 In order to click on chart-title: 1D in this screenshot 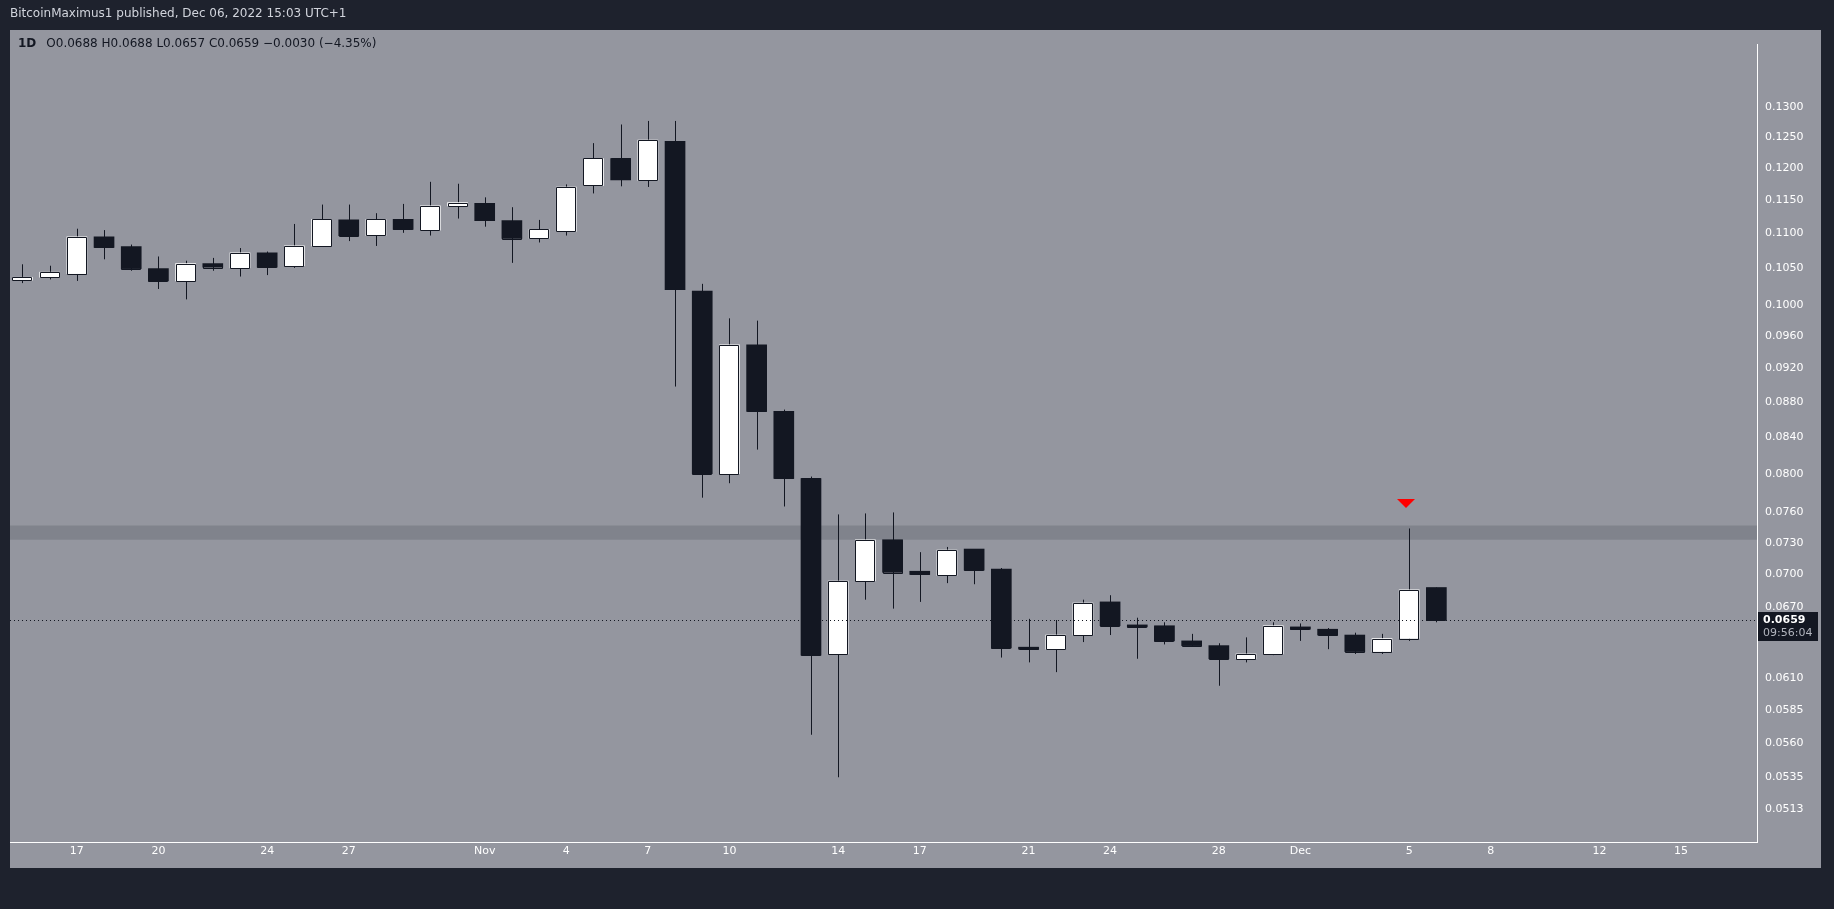, I will do `click(27, 43)`.